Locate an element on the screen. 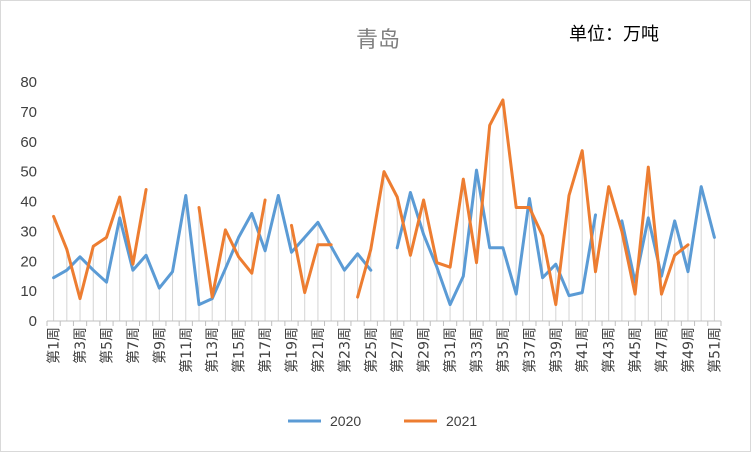 The image size is (751, 453). x-tick-label: 第49周 is located at coordinates (688, 350).